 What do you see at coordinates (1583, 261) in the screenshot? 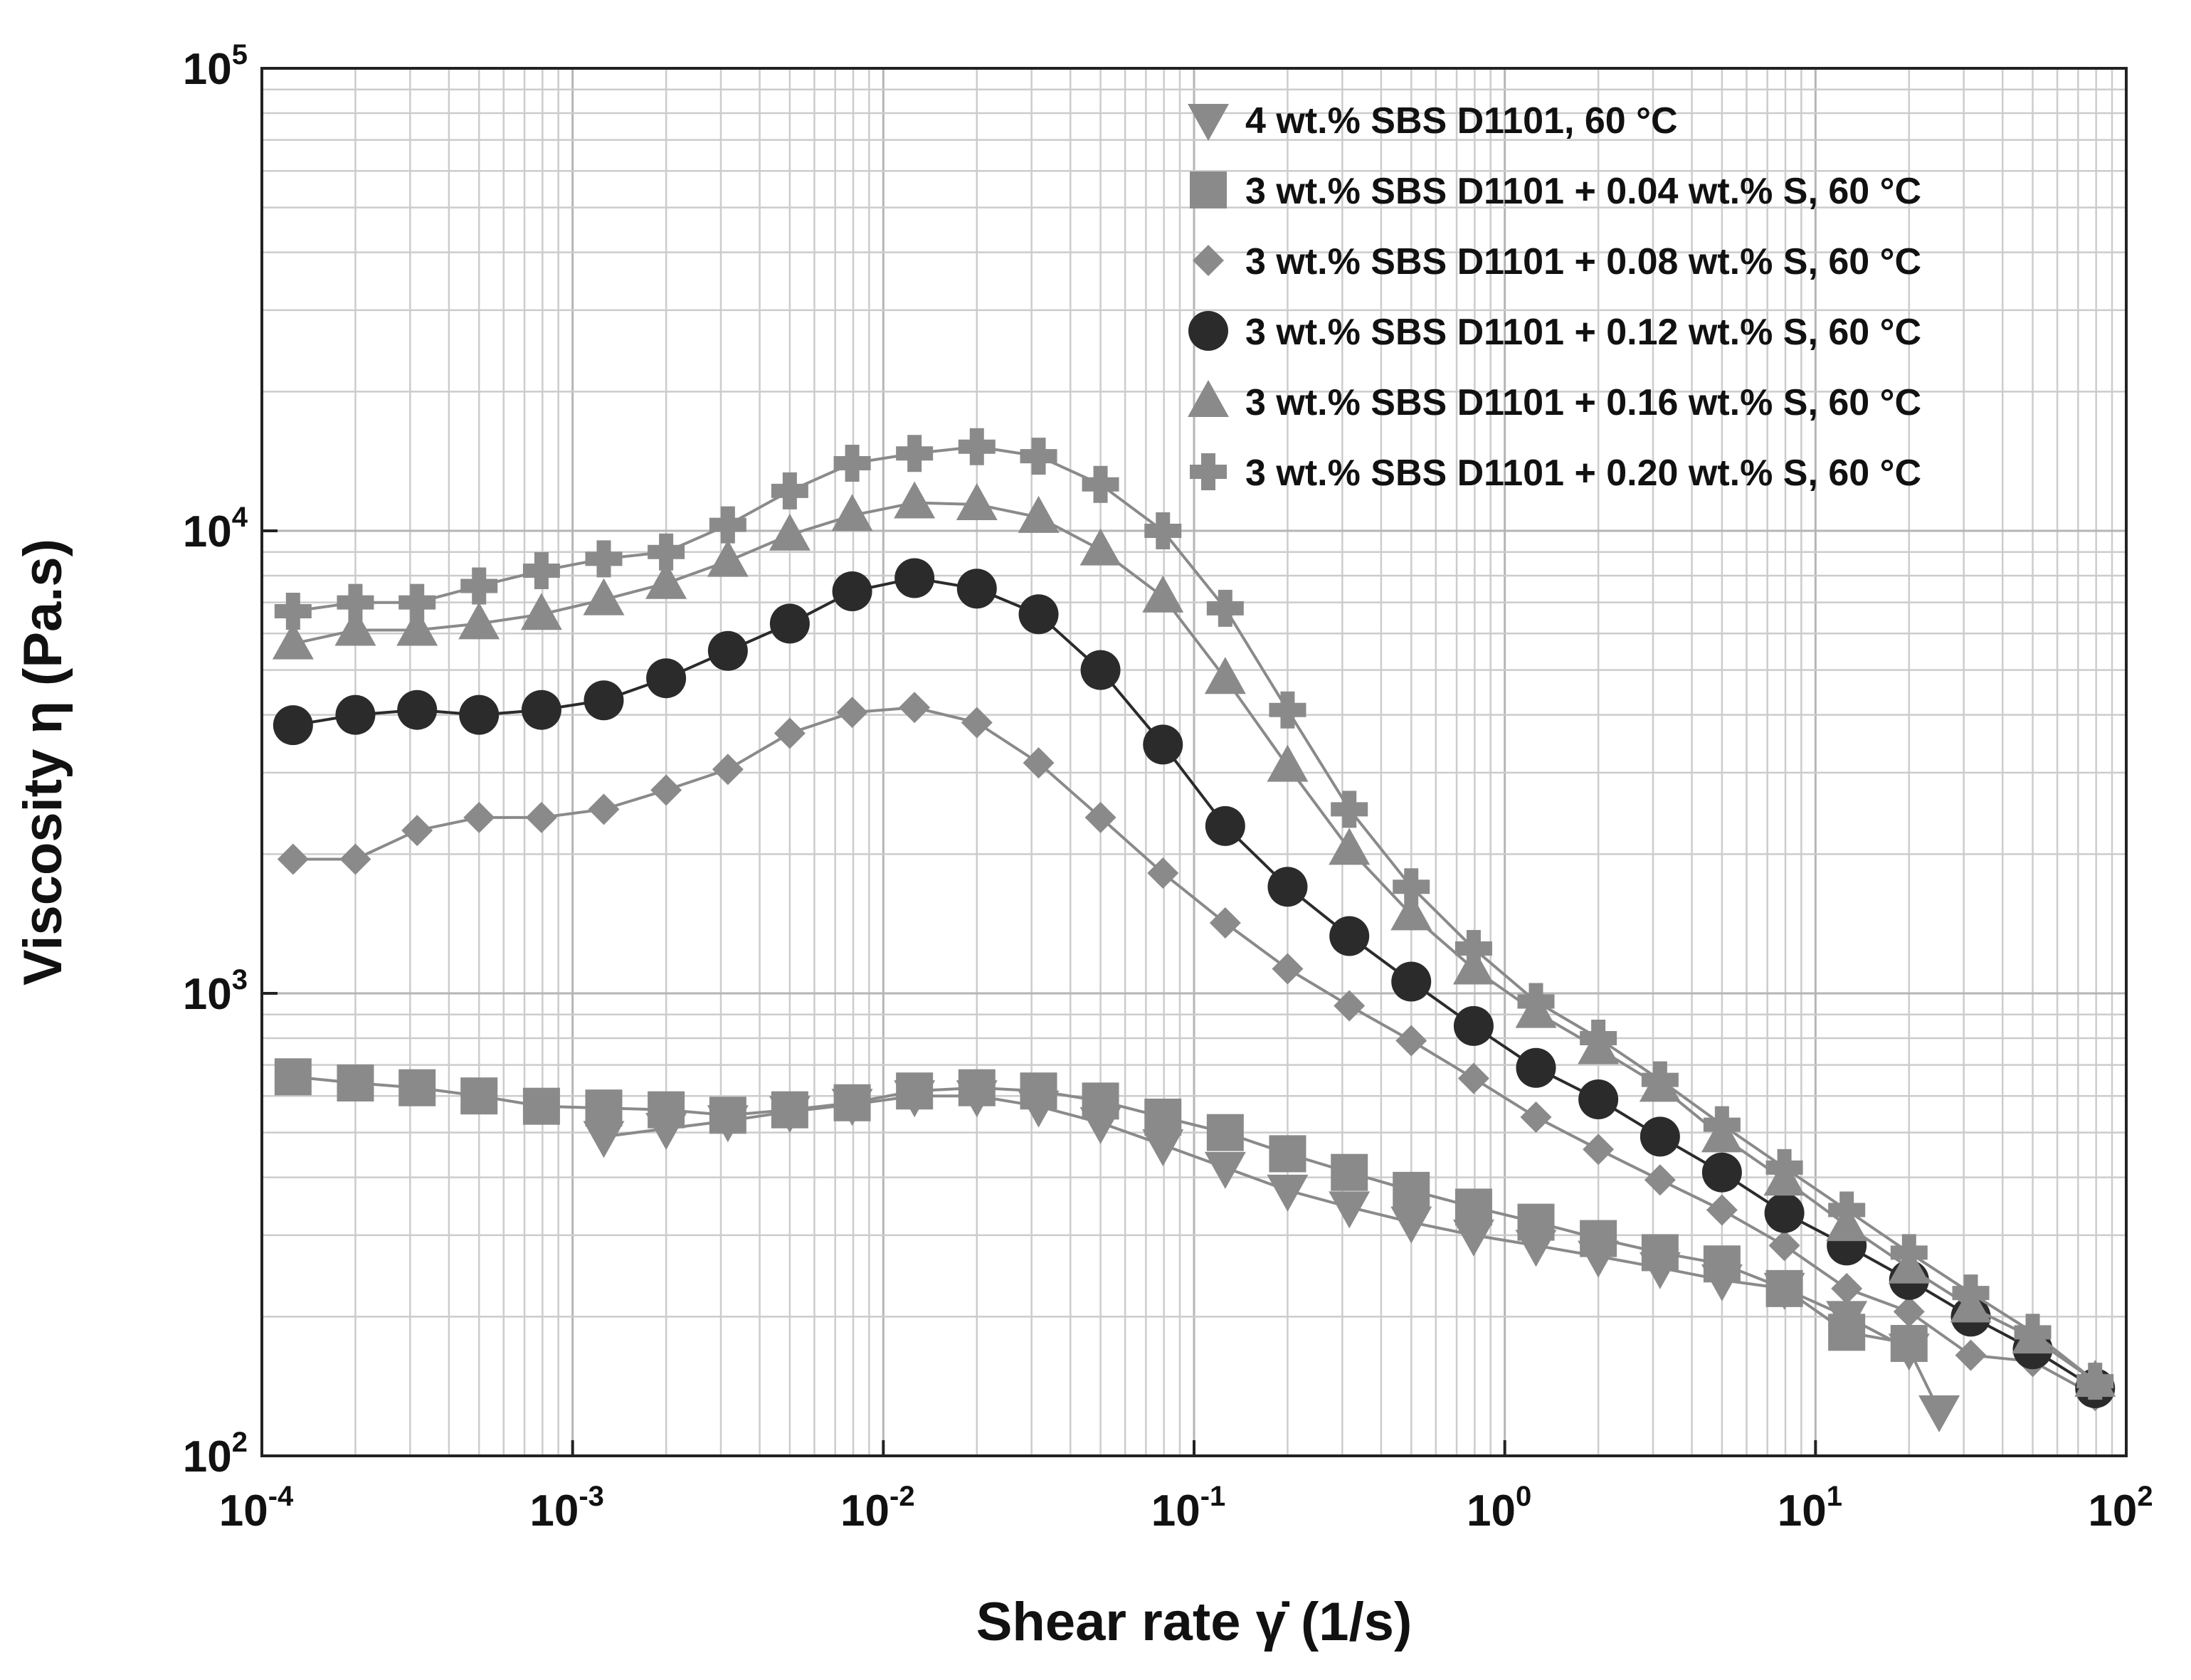
I see `legend-label: 3 wt.% SBS D1101 + 0.08 wt.% S, 60 °C` at bounding box center [1583, 261].